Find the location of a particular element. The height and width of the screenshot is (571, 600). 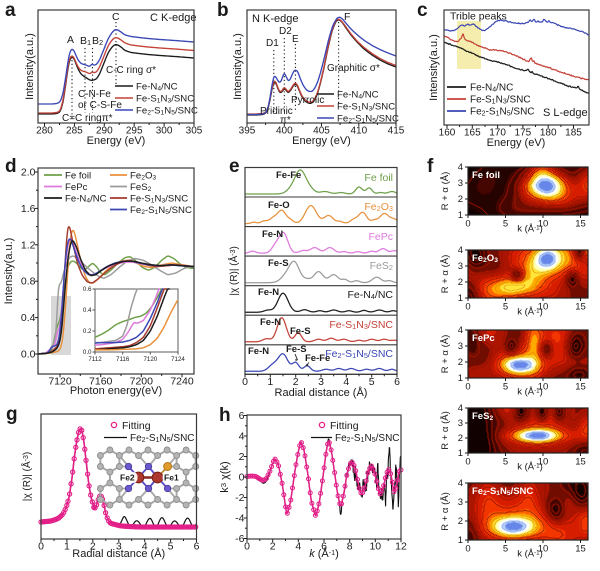

svg-text: 0.8 is located at coordinates (28, 282).